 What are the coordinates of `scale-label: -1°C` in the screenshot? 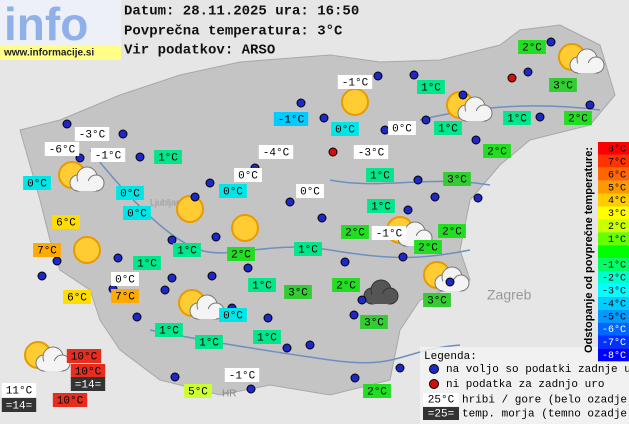 It's located at (614, 266).